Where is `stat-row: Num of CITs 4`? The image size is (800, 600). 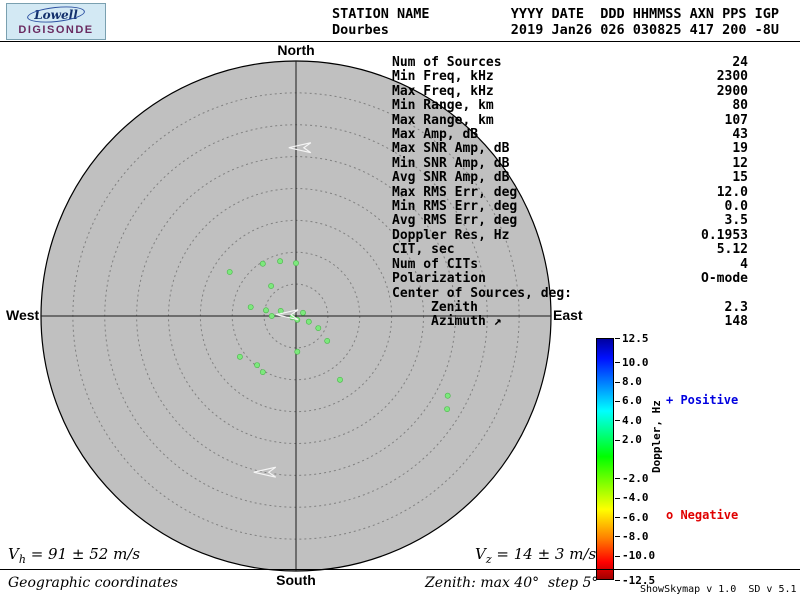
stat-row: Num of CITs 4 is located at coordinates (570, 264).